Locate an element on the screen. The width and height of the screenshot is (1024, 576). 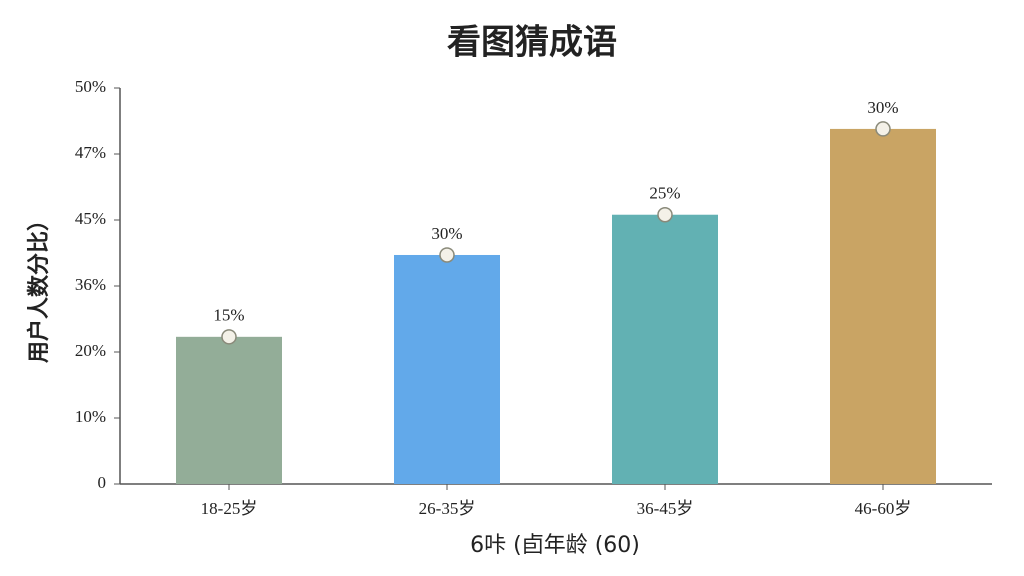
y-tick-label: 50% is located at coordinates (90, 86).